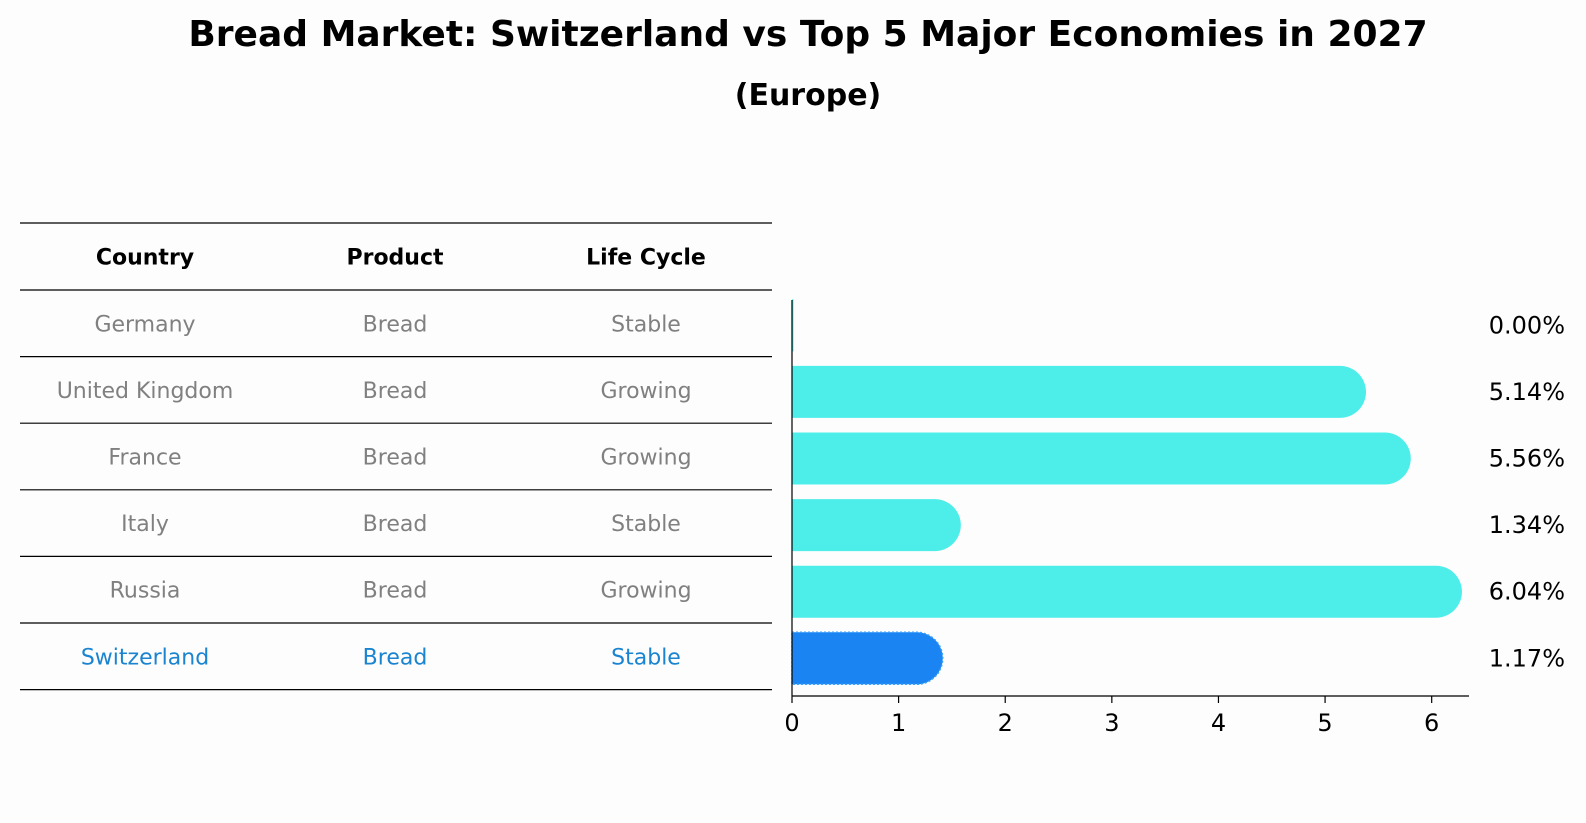  Describe the element at coordinates (144, 458) in the screenshot. I see `table-cell-country: France` at that location.